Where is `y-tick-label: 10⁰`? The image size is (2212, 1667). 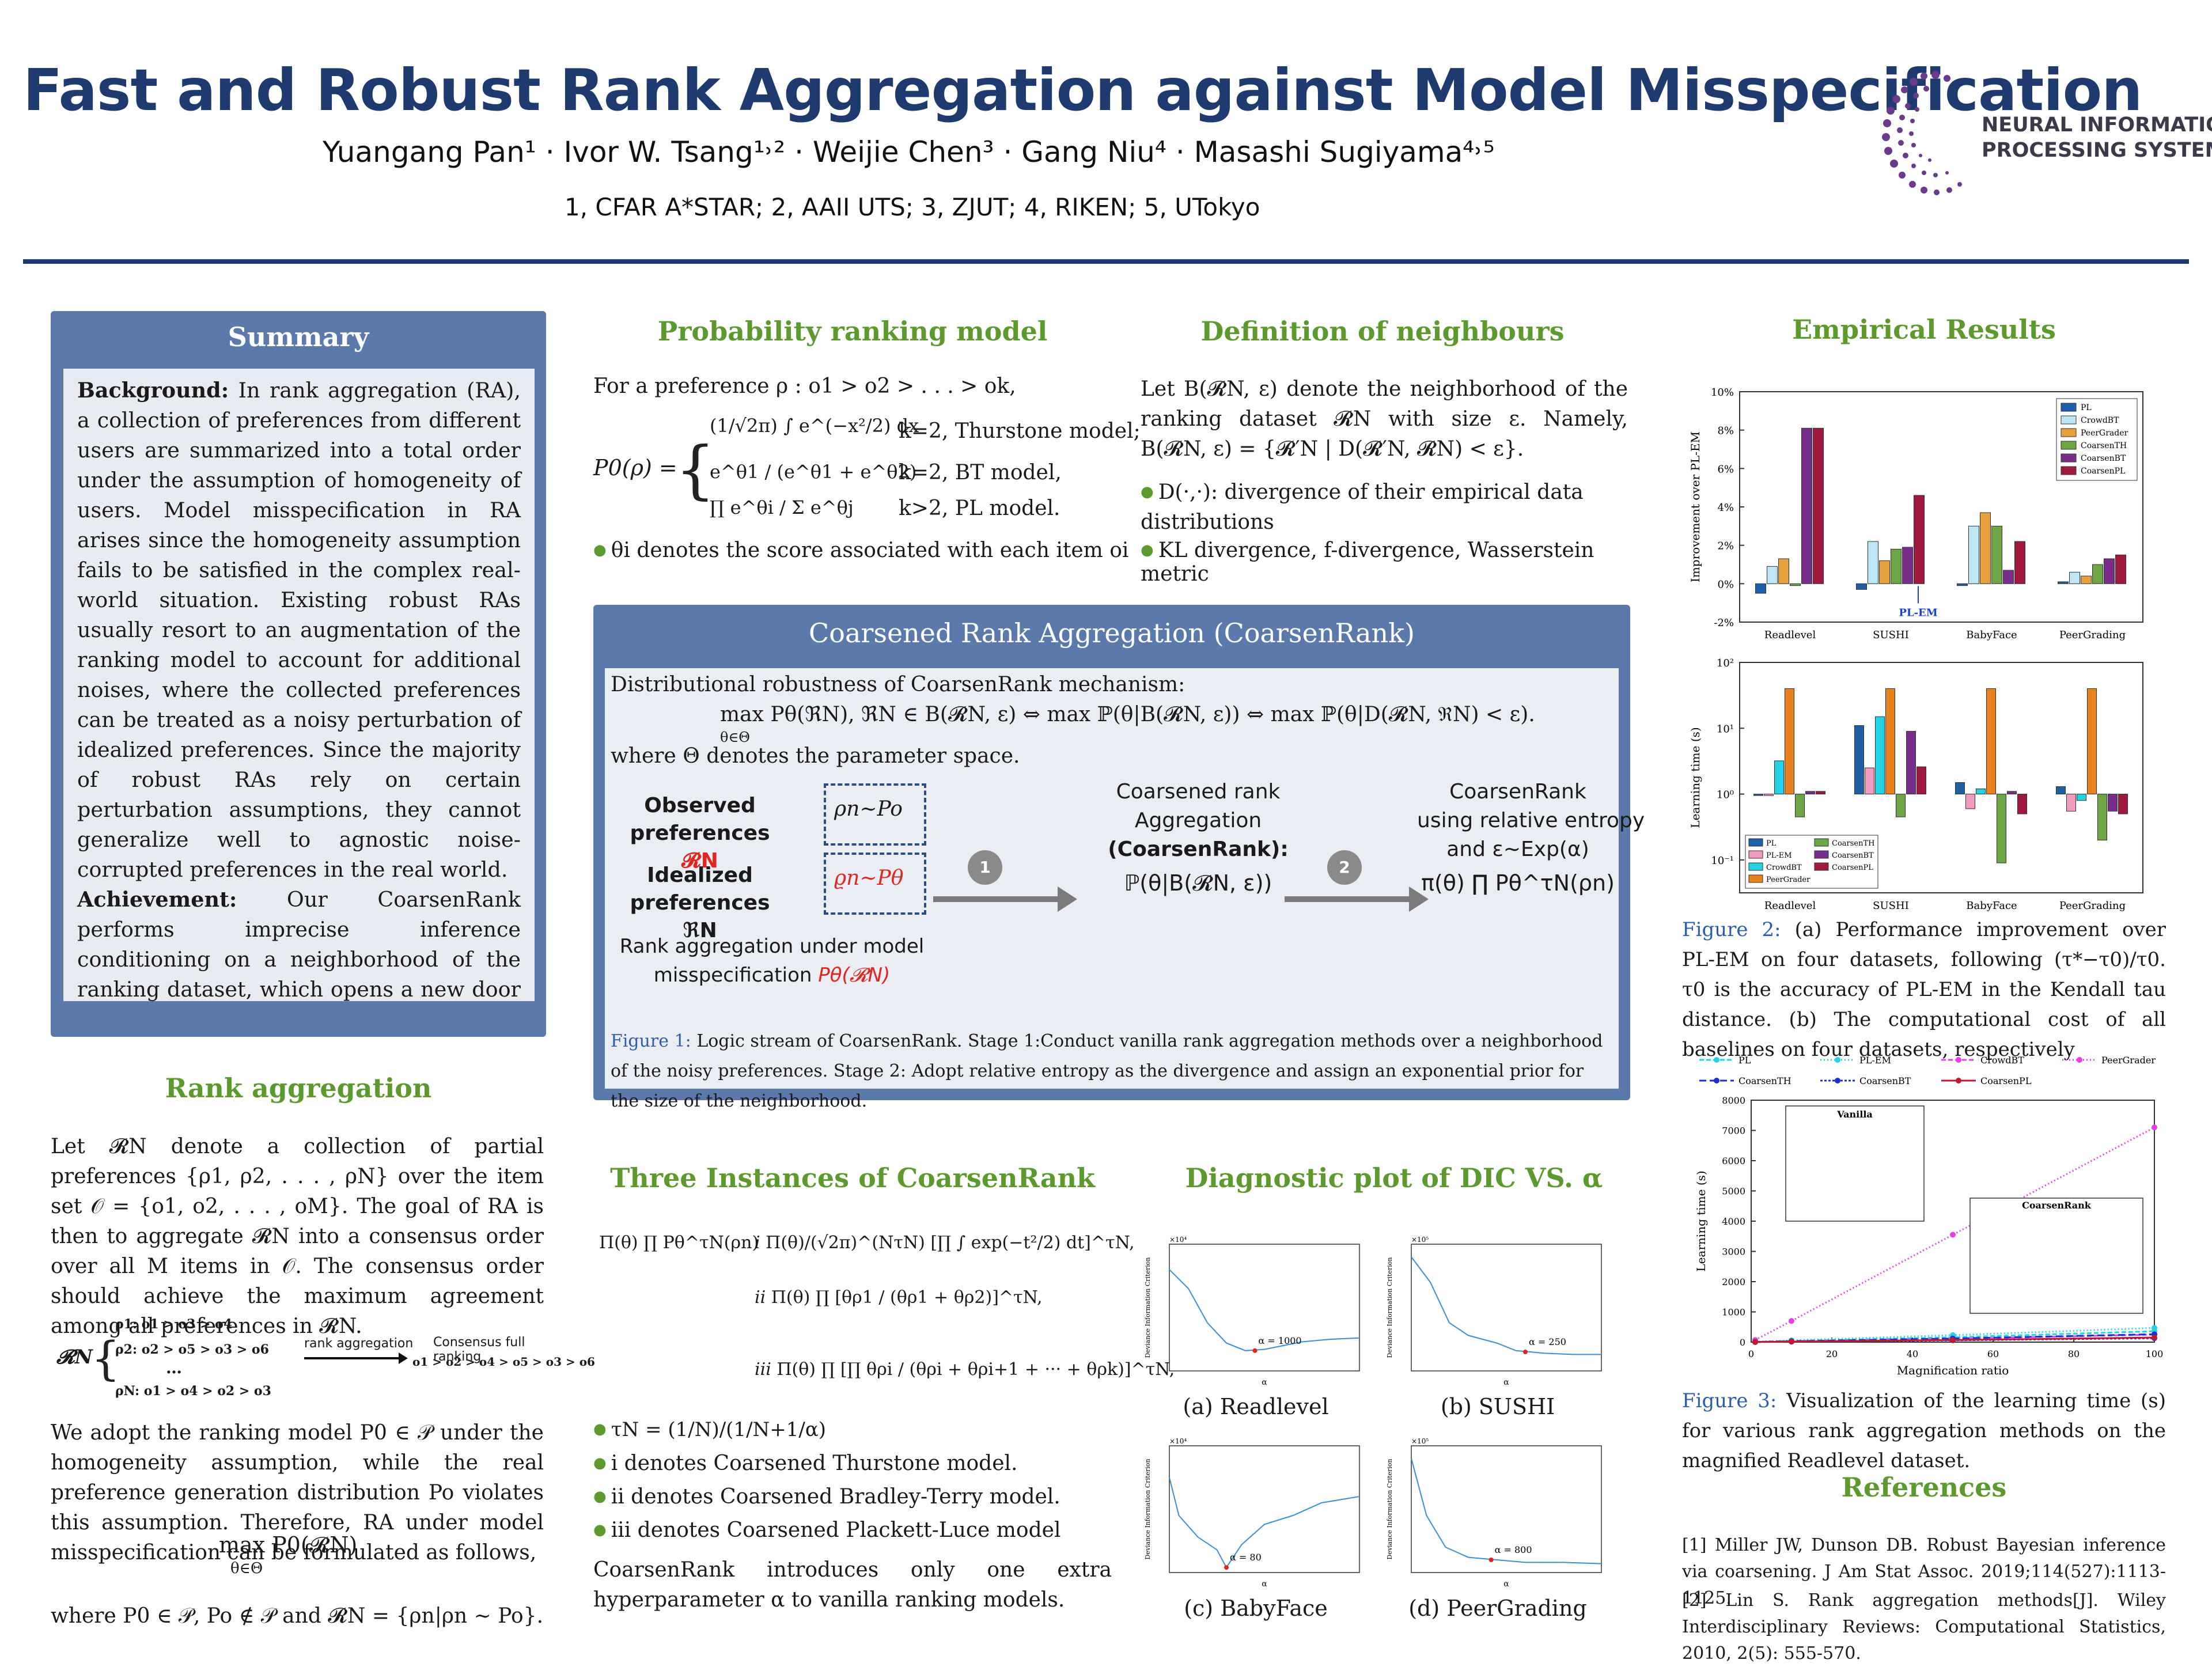
y-tick-label: 10⁰ is located at coordinates (1725, 795).